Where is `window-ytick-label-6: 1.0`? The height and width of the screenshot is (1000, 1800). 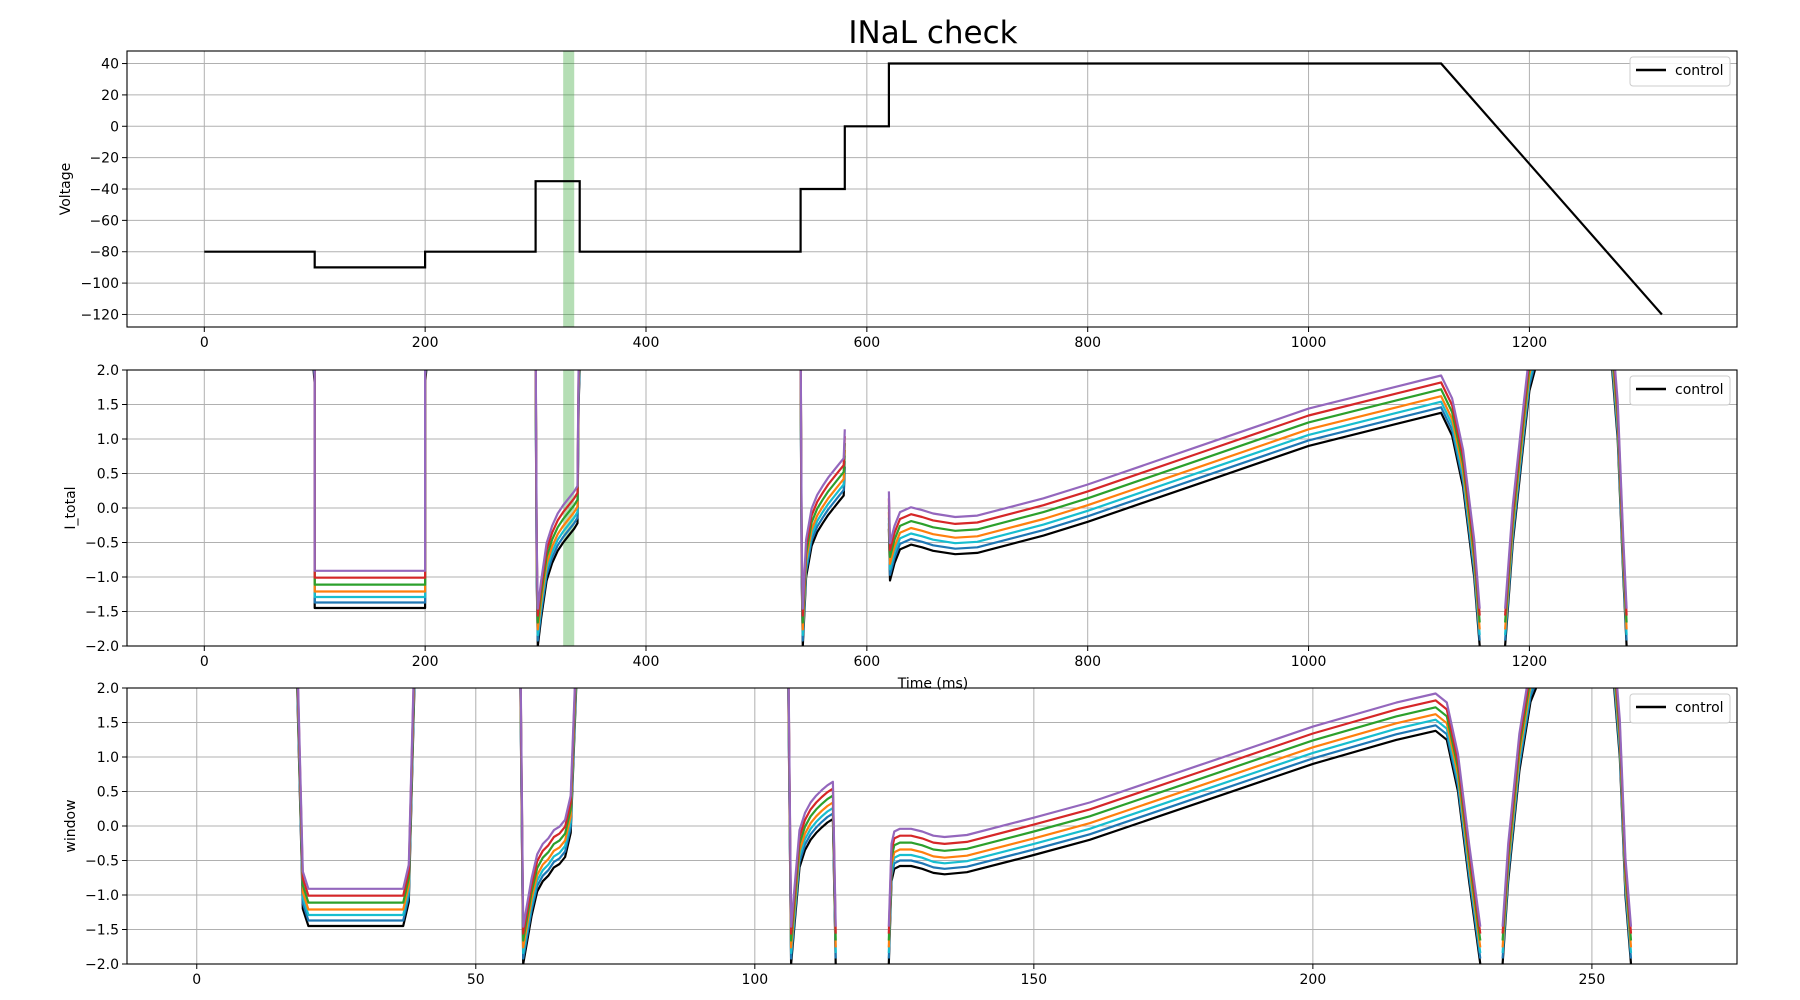 window-ytick-label-6: 1.0 is located at coordinates (108, 758).